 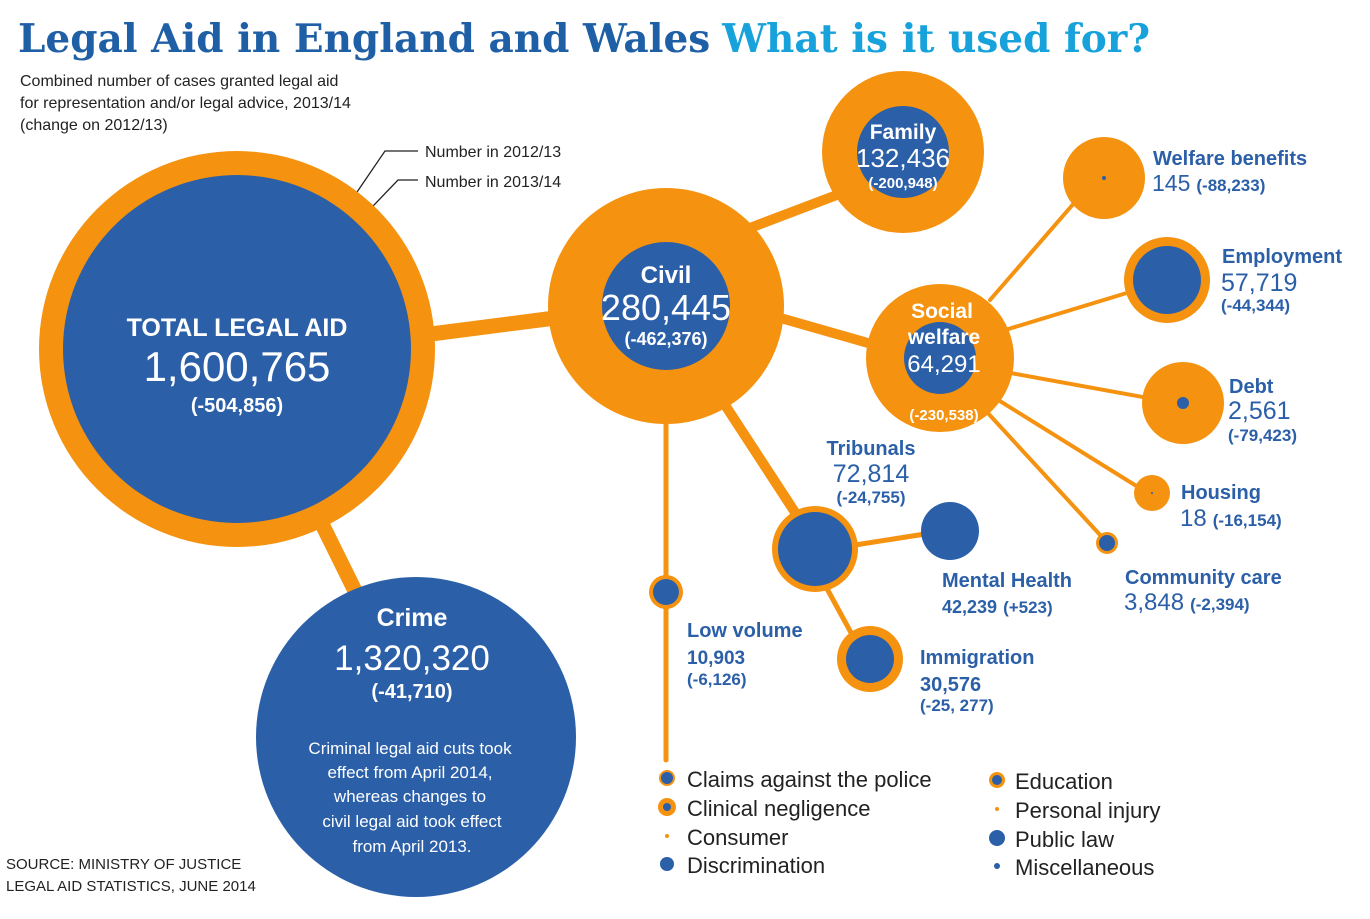 What do you see at coordinates (745, 631) in the screenshot?
I see `low-volume-label: Low volume` at bounding box center [745, 631].